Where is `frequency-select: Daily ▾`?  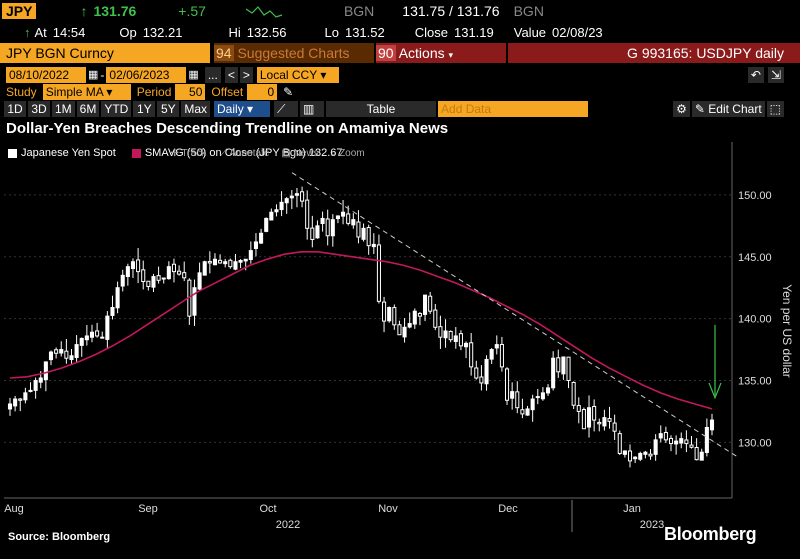
frequency-select: Daily ▾ is located at coordinates (242, 109).